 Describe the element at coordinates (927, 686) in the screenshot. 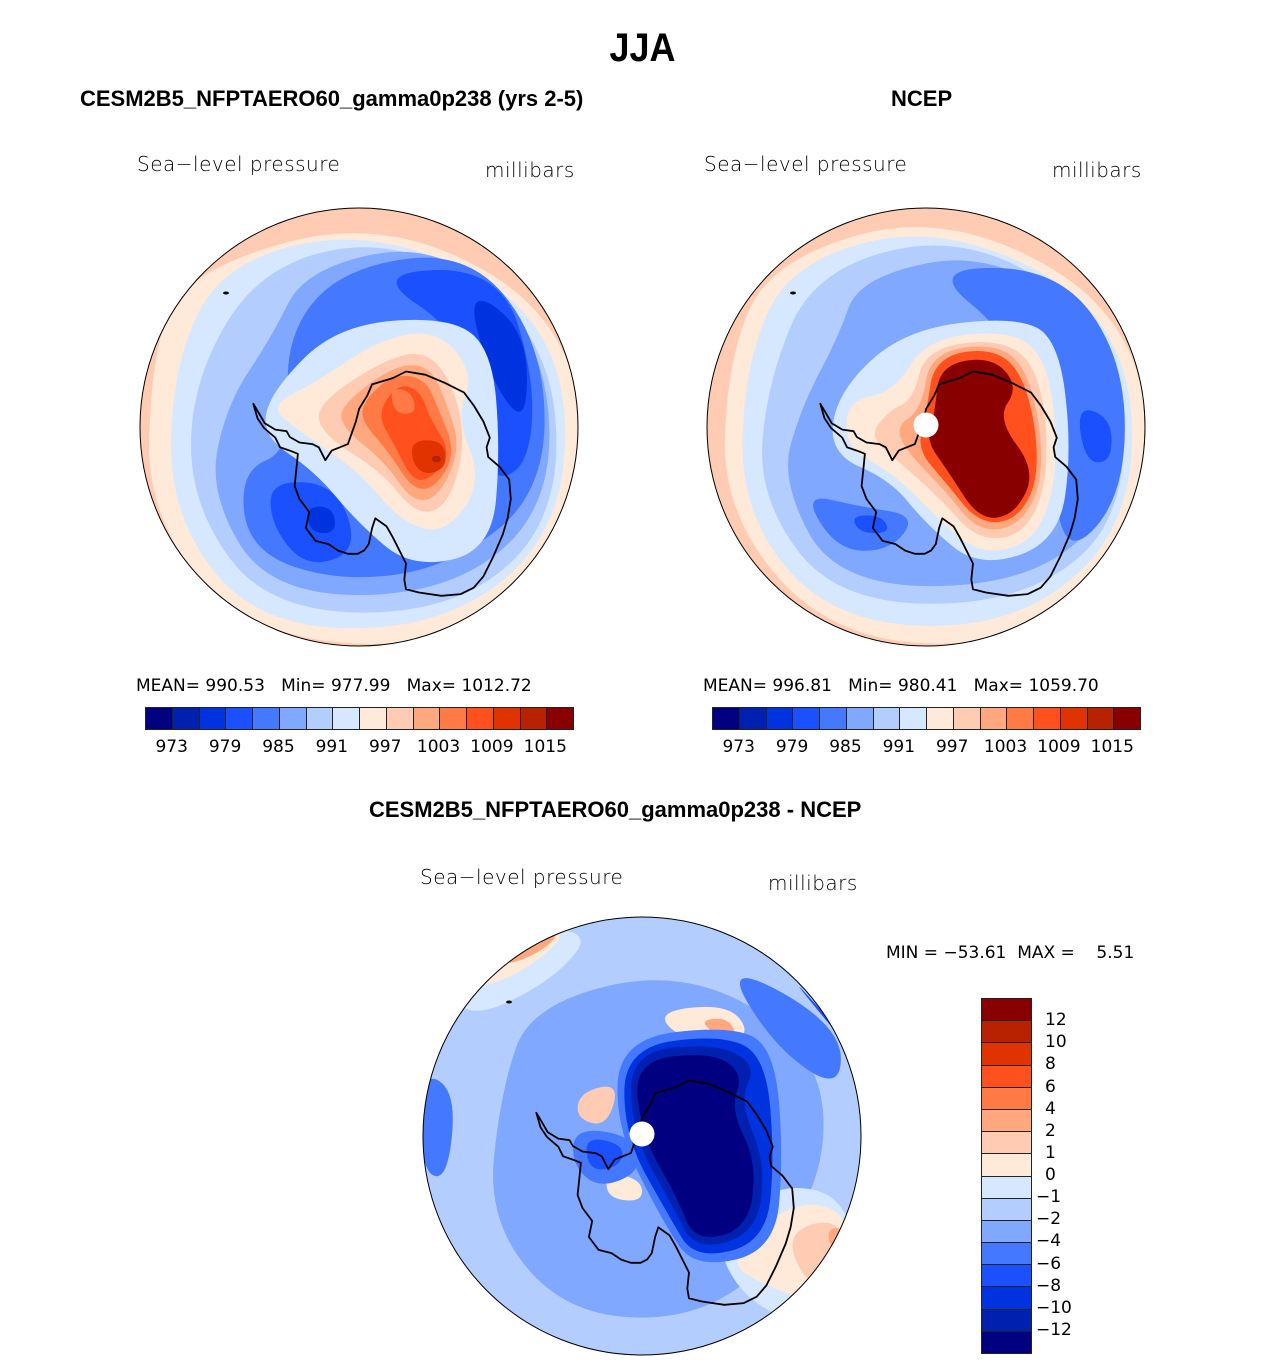

I see `panel2-min-value: 980.41` at that location.